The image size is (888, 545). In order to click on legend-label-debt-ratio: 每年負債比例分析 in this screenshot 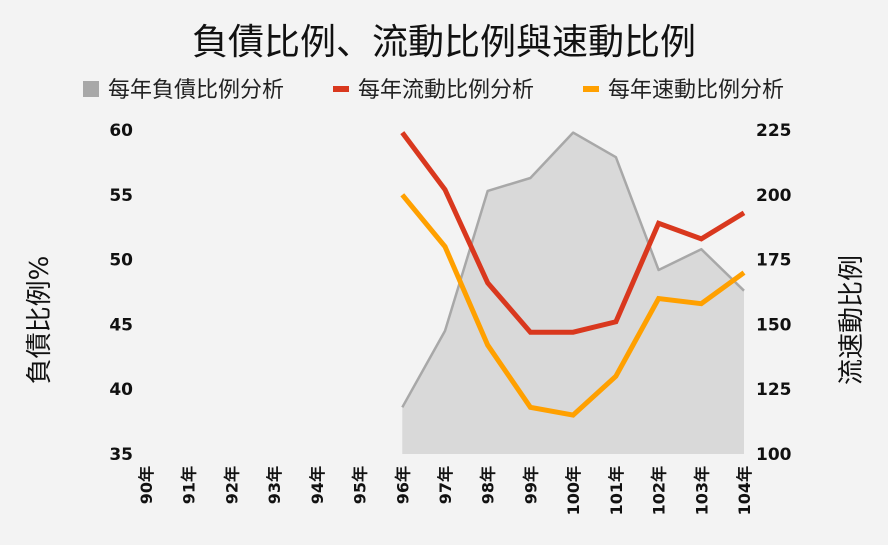, I will do `click(196, 90)`.